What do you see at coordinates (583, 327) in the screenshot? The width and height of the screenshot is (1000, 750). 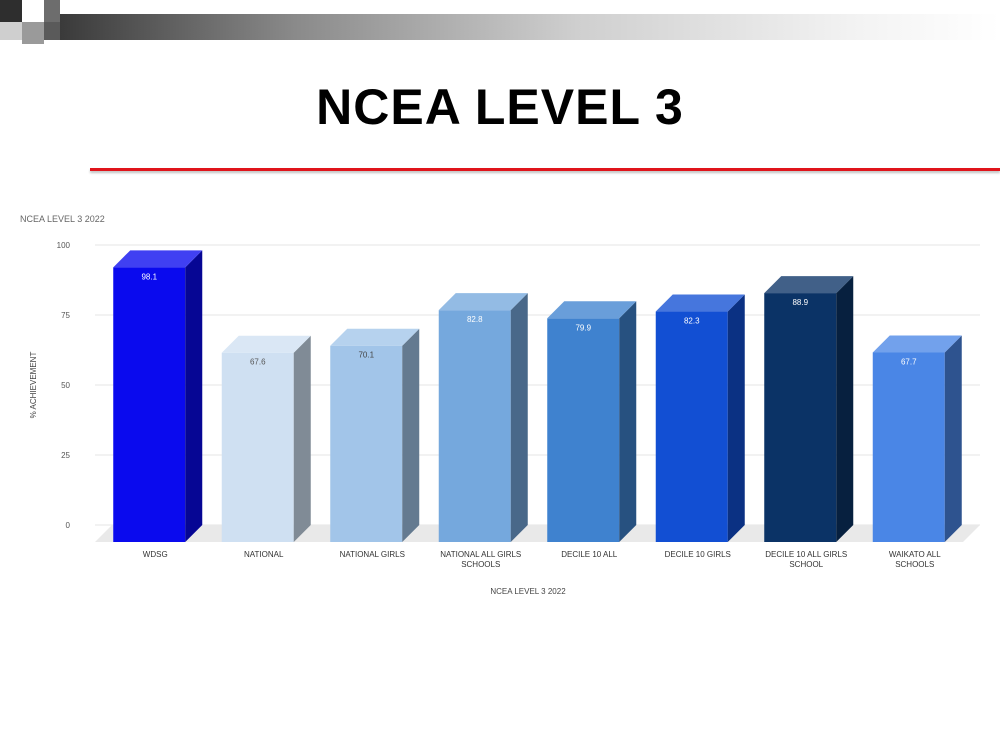 I see `data-label: 79.9` at bounding box center [583, 327].